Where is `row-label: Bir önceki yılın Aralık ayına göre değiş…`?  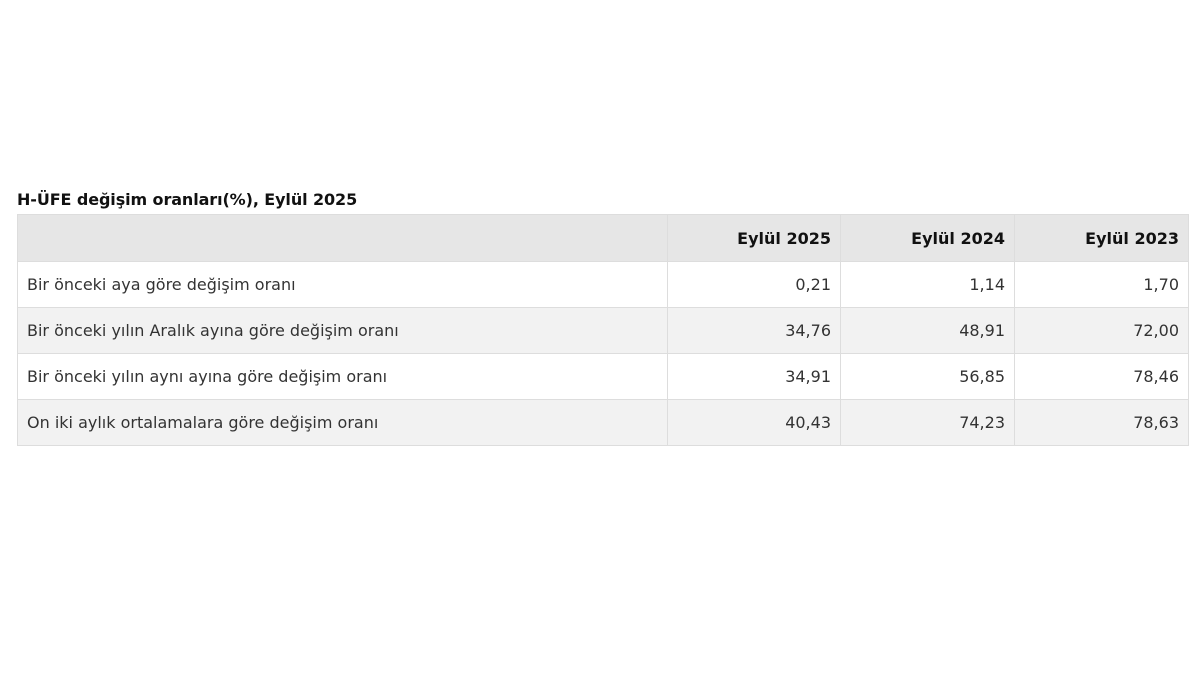 row-label: Bir önceki yılın Aralık ayına göre değiş… is located at coordinates (342, 330).